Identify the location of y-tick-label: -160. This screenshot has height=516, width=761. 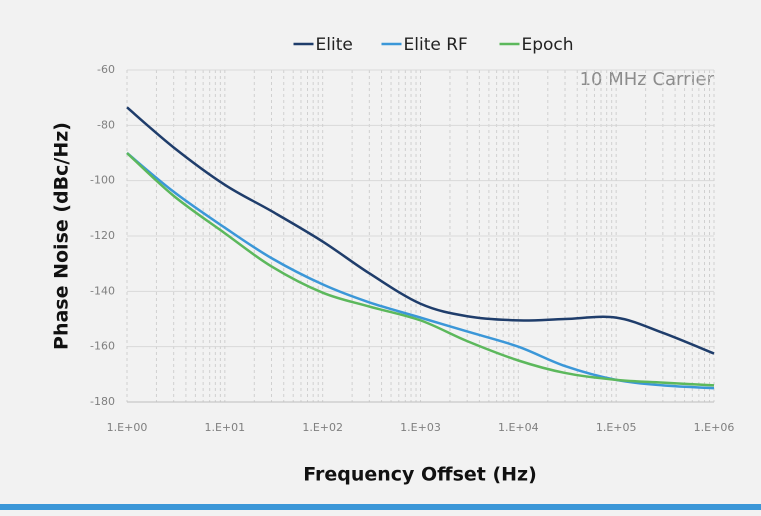
(102, 346).